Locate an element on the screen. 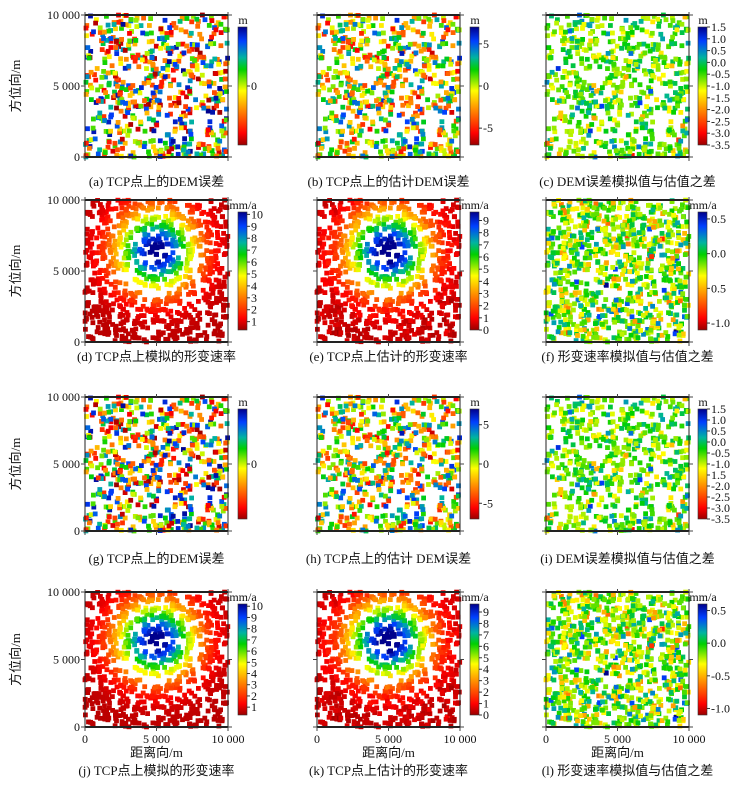 Image resolution: width=750 pixels, height=787 pixels. panel-caption: (e) TCP点上估计的形变速率 is located at coordinates (388, 356).